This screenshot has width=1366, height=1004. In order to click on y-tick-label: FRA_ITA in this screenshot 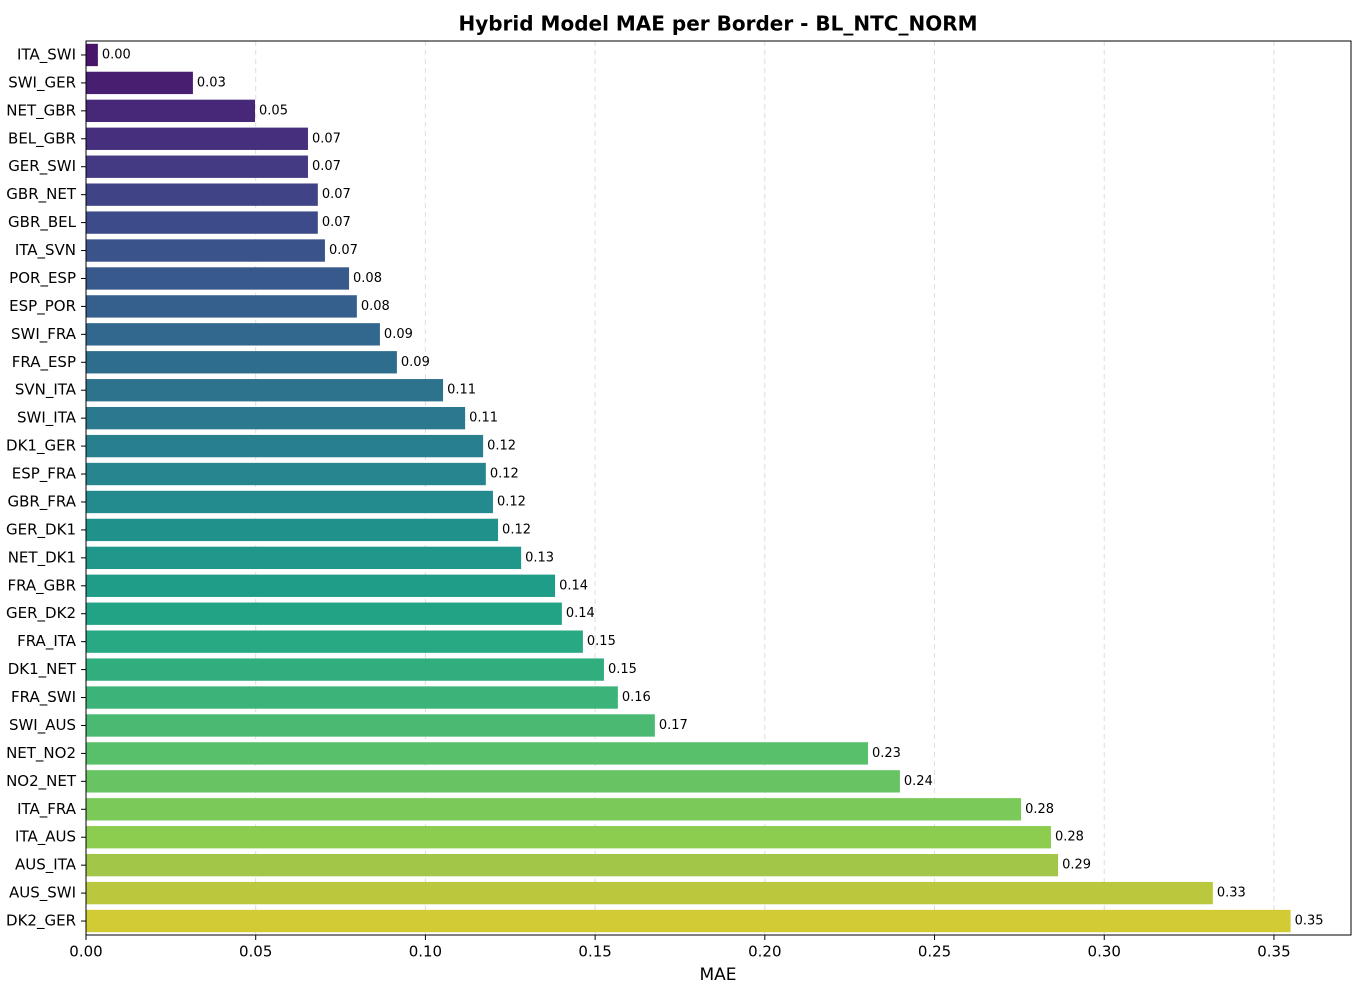, I will do `click(47, 641)`.